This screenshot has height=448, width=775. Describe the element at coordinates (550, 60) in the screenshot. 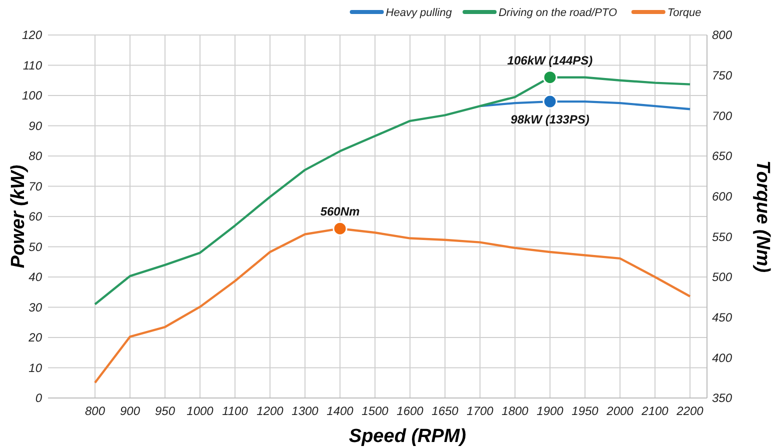

I see `annotation: 106kW (144PS)` at that location.